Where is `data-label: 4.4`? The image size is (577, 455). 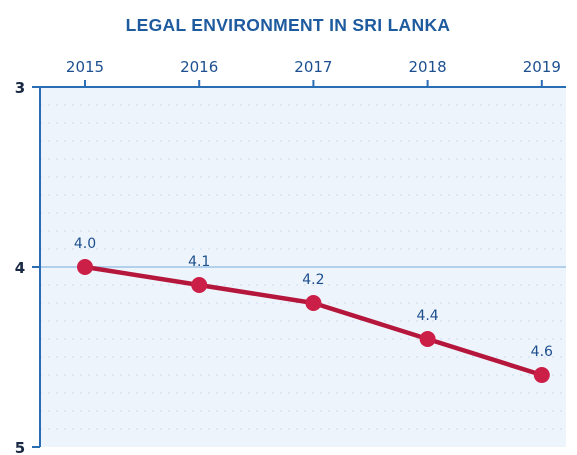 data-label: 4.4 is located at coordinates (427, 316).